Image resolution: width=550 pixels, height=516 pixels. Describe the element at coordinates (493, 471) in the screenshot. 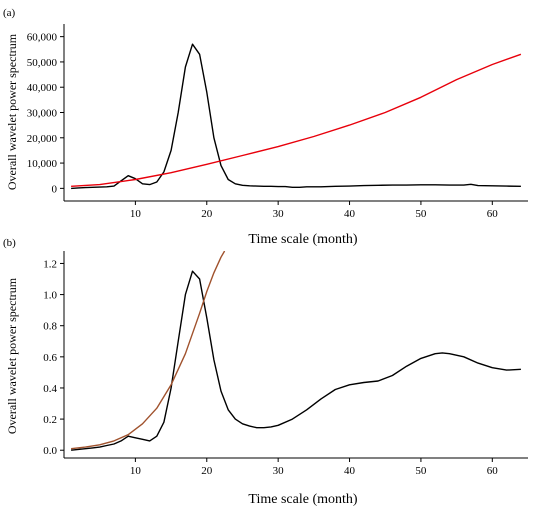

I see `x-tick-label-b: 60` at that location.